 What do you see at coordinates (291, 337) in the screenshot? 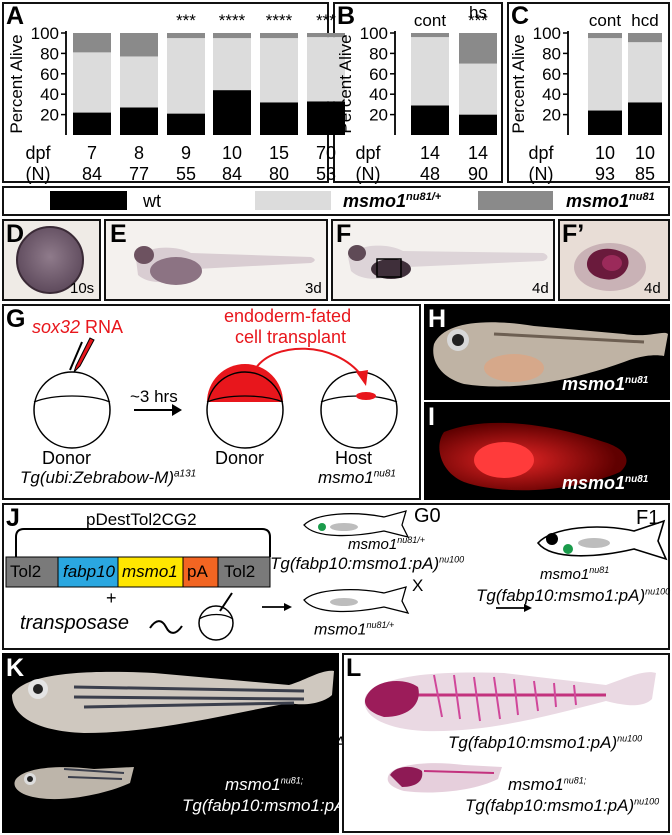
I see `transplant-label-2: cell transplant` at bounding box center [291, 337].